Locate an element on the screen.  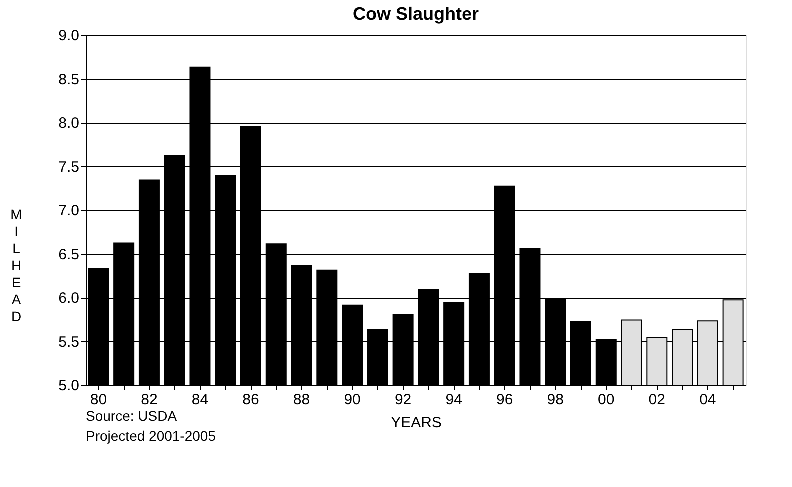
y-tick-label: 6.5 is located at coordinates (69, 255).